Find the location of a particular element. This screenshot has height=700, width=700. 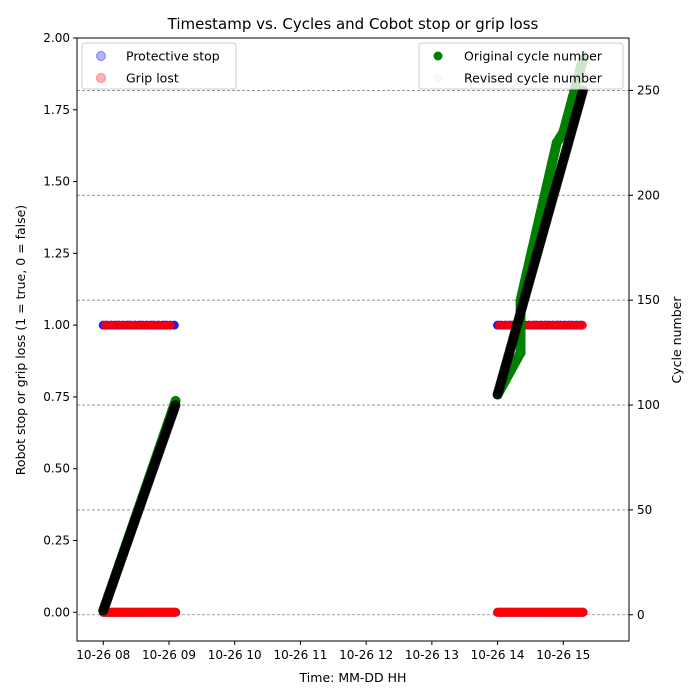

x-tick-label: 10-26 12 is located at coordinates (366, 655).